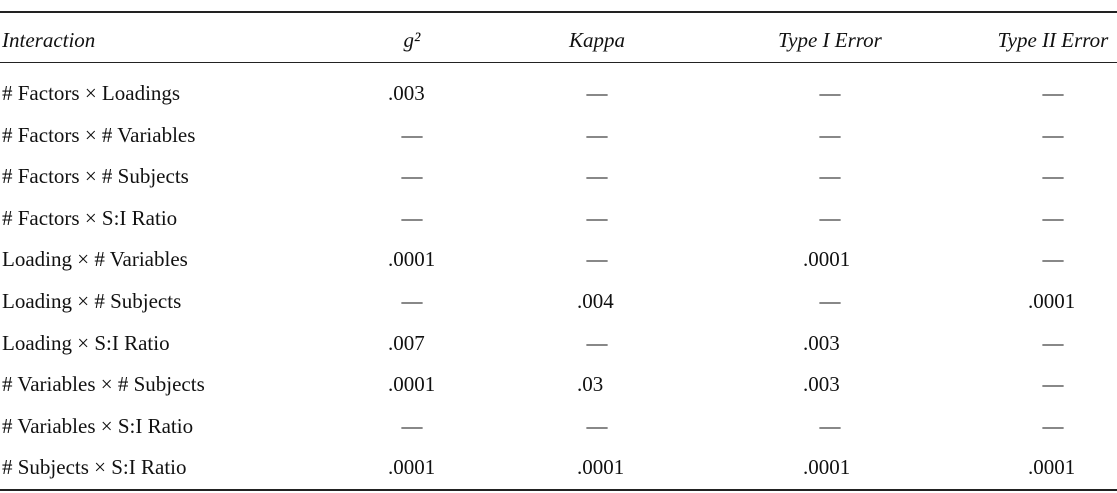  What do you see at coordinates (95, 259) in the screenshot?
I see `row-label: Loading × # Variables` at bounding box center [95, 259].